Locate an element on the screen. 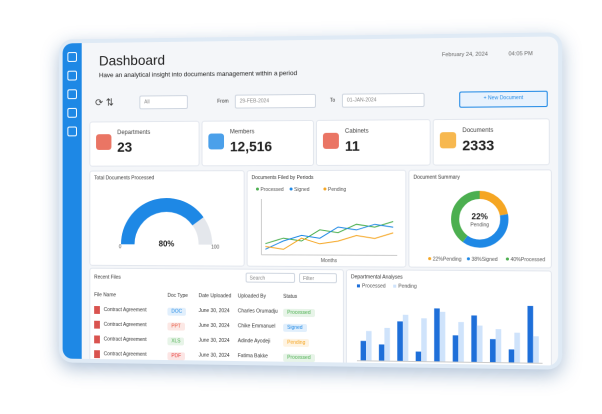 The height and width of the screenshot is (414, 602). column-header: File Name is located at coordinates (105, 295).